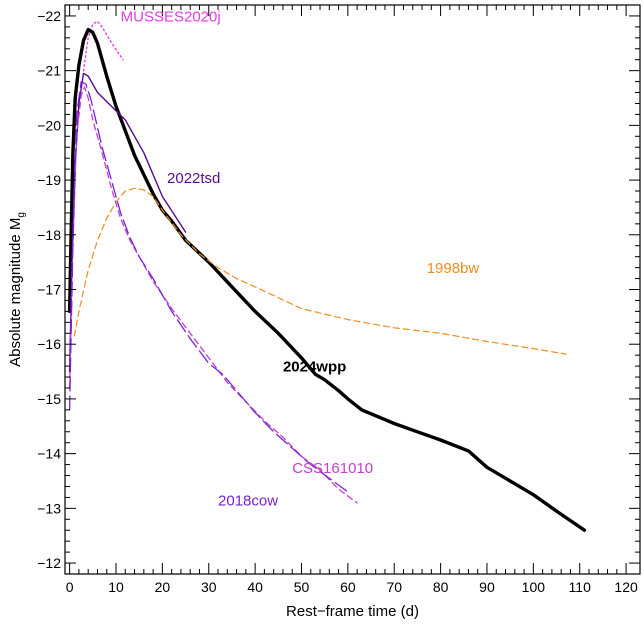 Image resolution: width=644 pixels, height=627 pixels. Describe the element at coordinates (49, 290) in the screenshot. I see `y-tick-label: −17` at that location.